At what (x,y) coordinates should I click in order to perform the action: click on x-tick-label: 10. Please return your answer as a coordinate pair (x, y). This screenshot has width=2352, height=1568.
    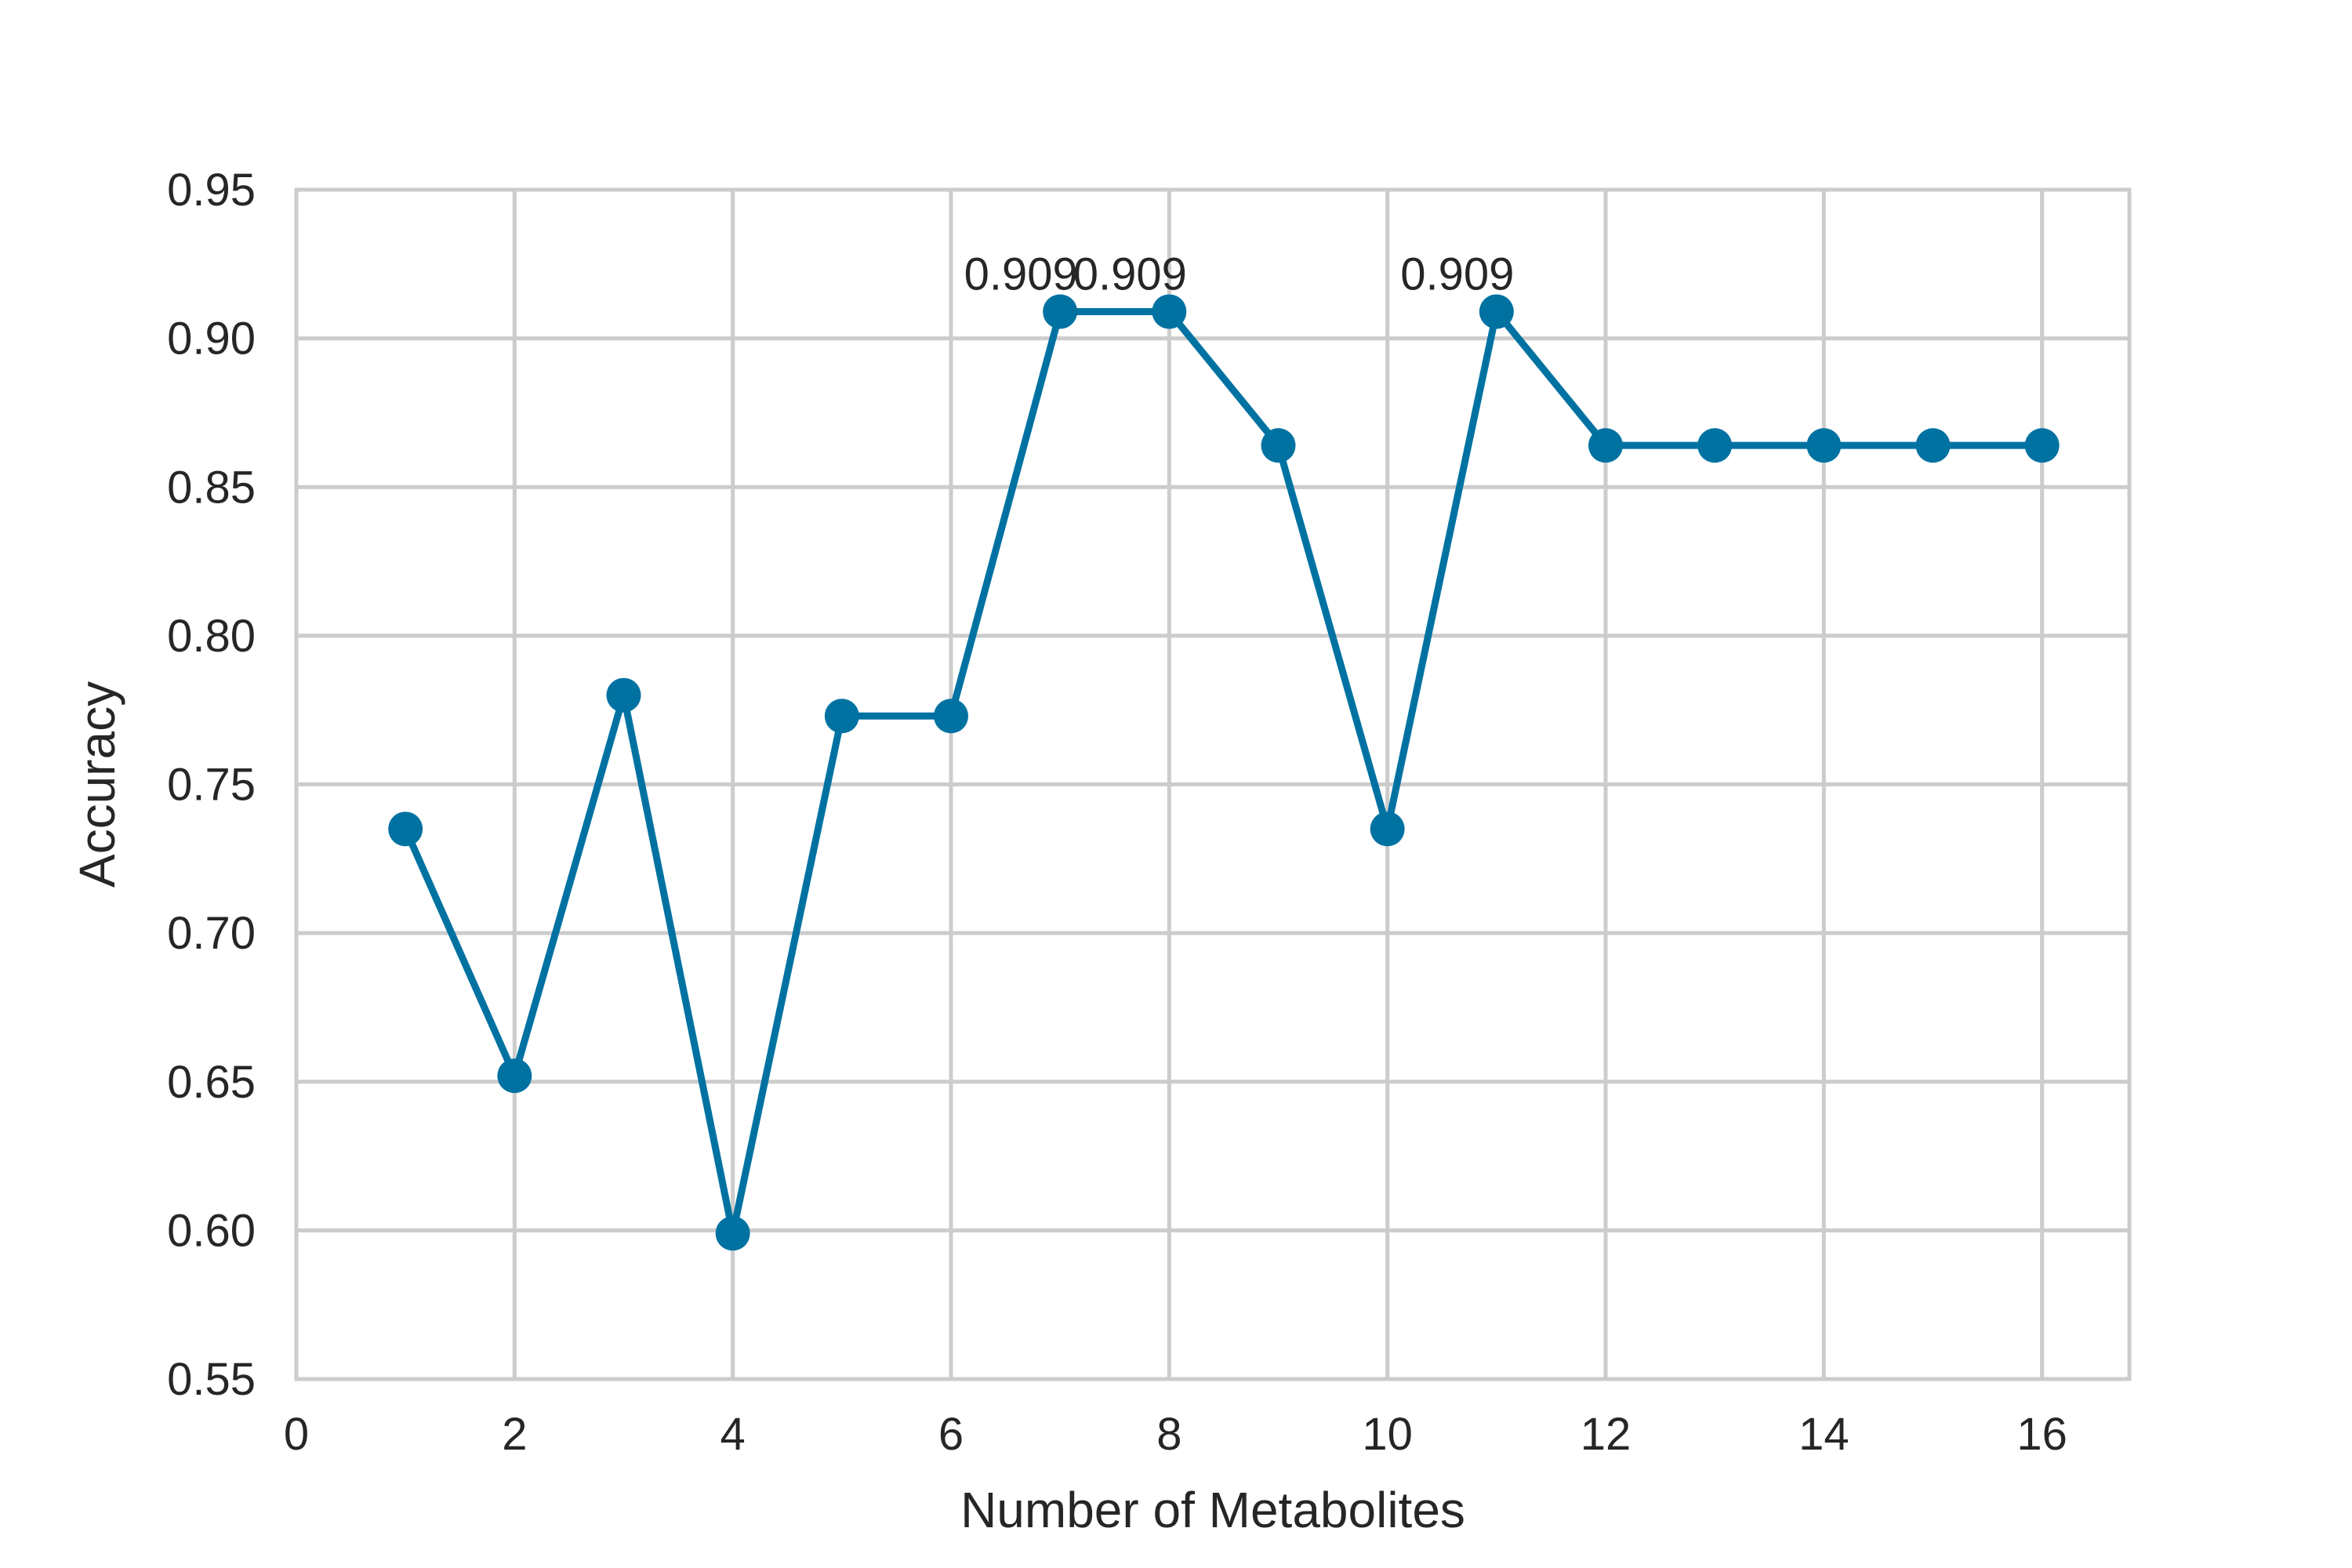
    Looking at the image, I should click on (1387, 1434).